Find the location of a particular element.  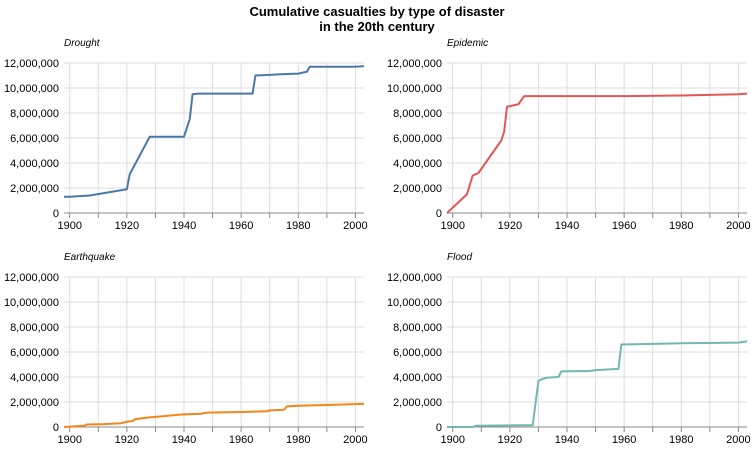

series-line-flood is located at coordinates (597, 384).